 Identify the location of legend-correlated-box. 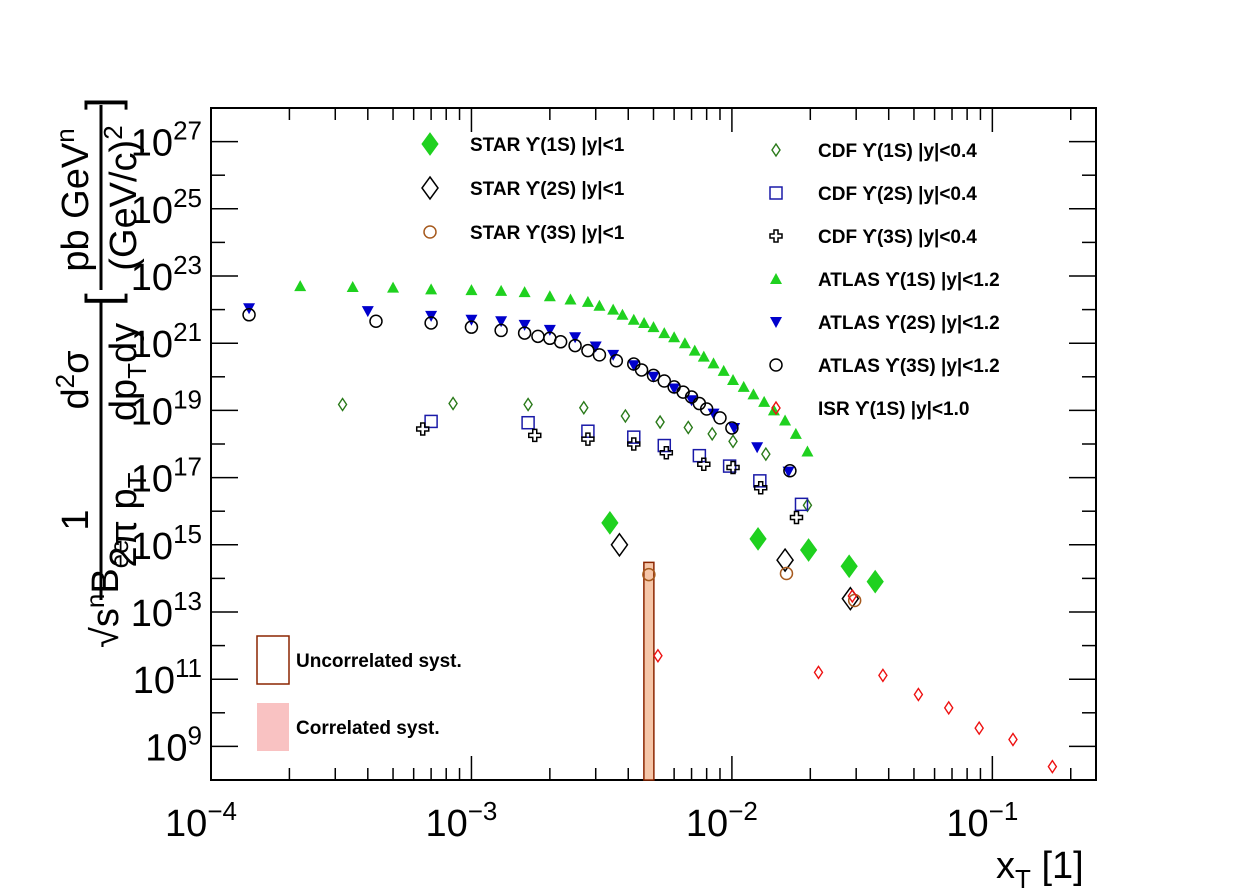
(273, 727).